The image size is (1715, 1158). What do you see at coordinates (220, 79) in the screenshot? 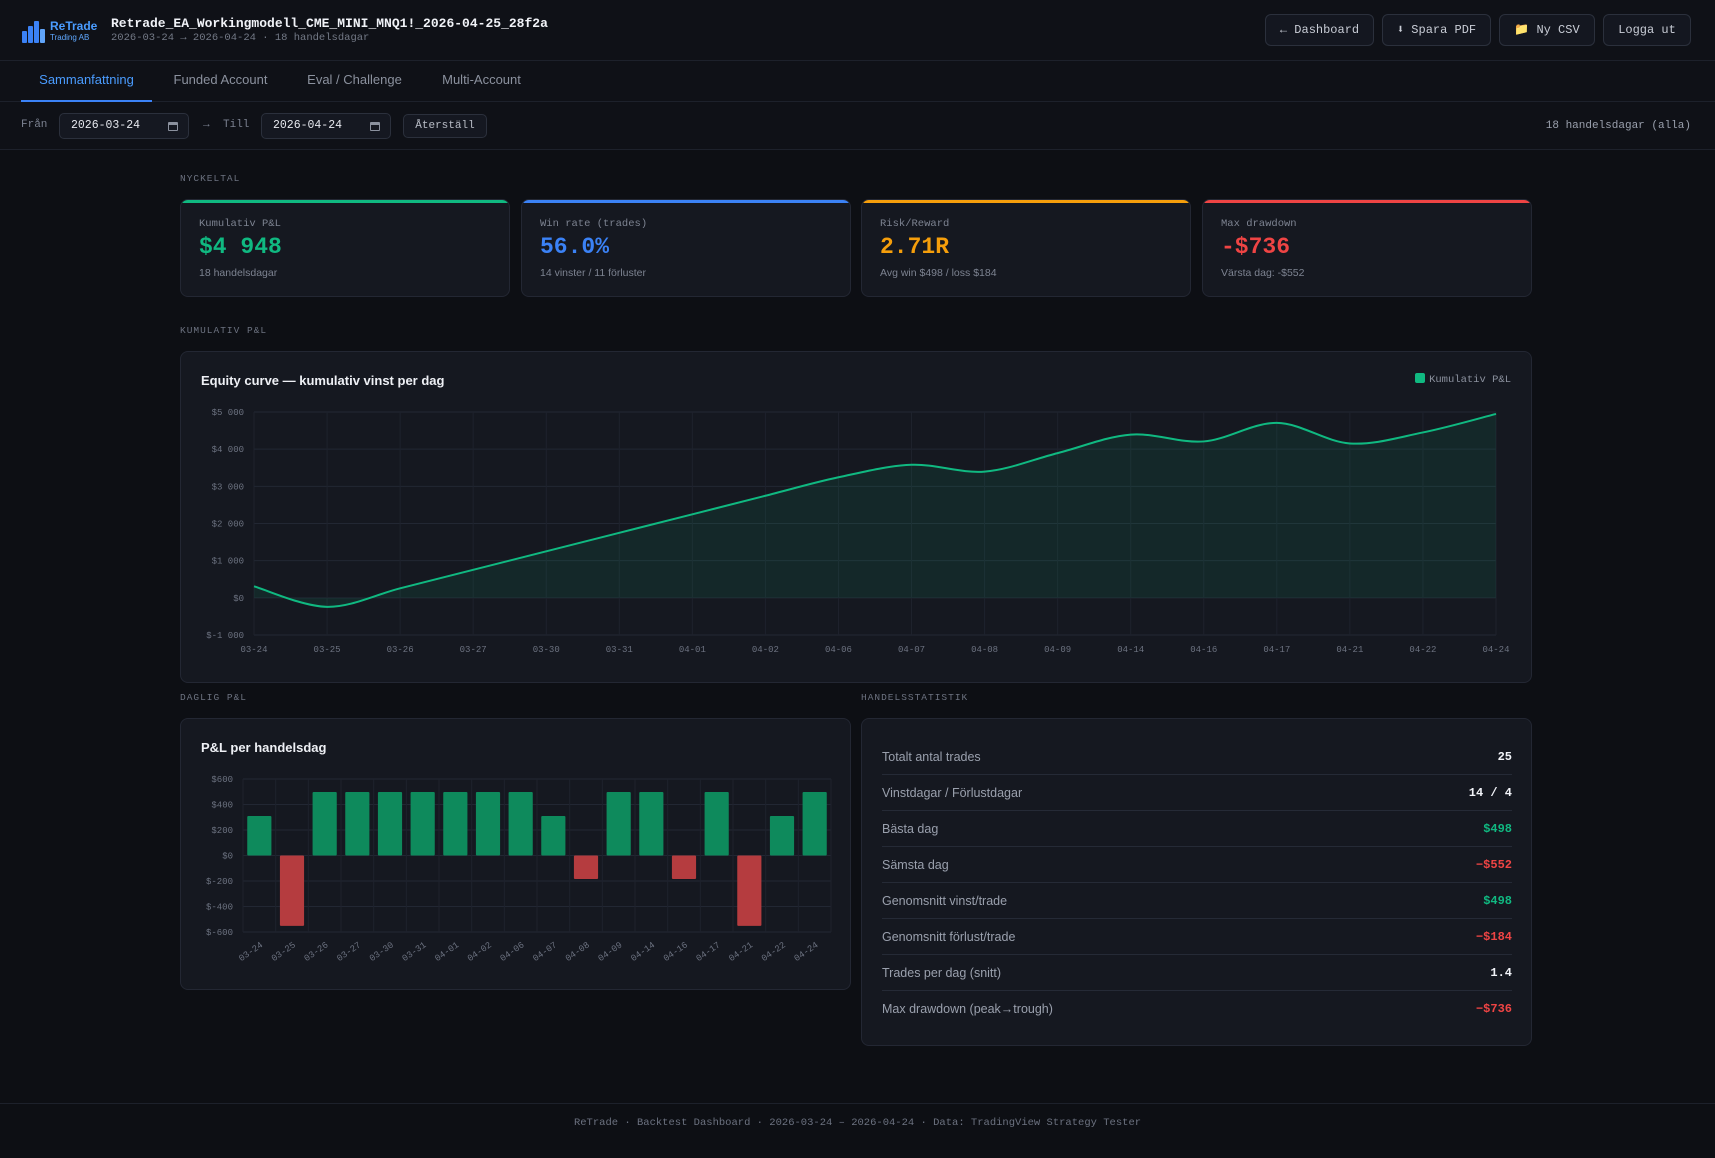
I see `tab-funded-account: Funded Account` at bounding box center [220, 79].